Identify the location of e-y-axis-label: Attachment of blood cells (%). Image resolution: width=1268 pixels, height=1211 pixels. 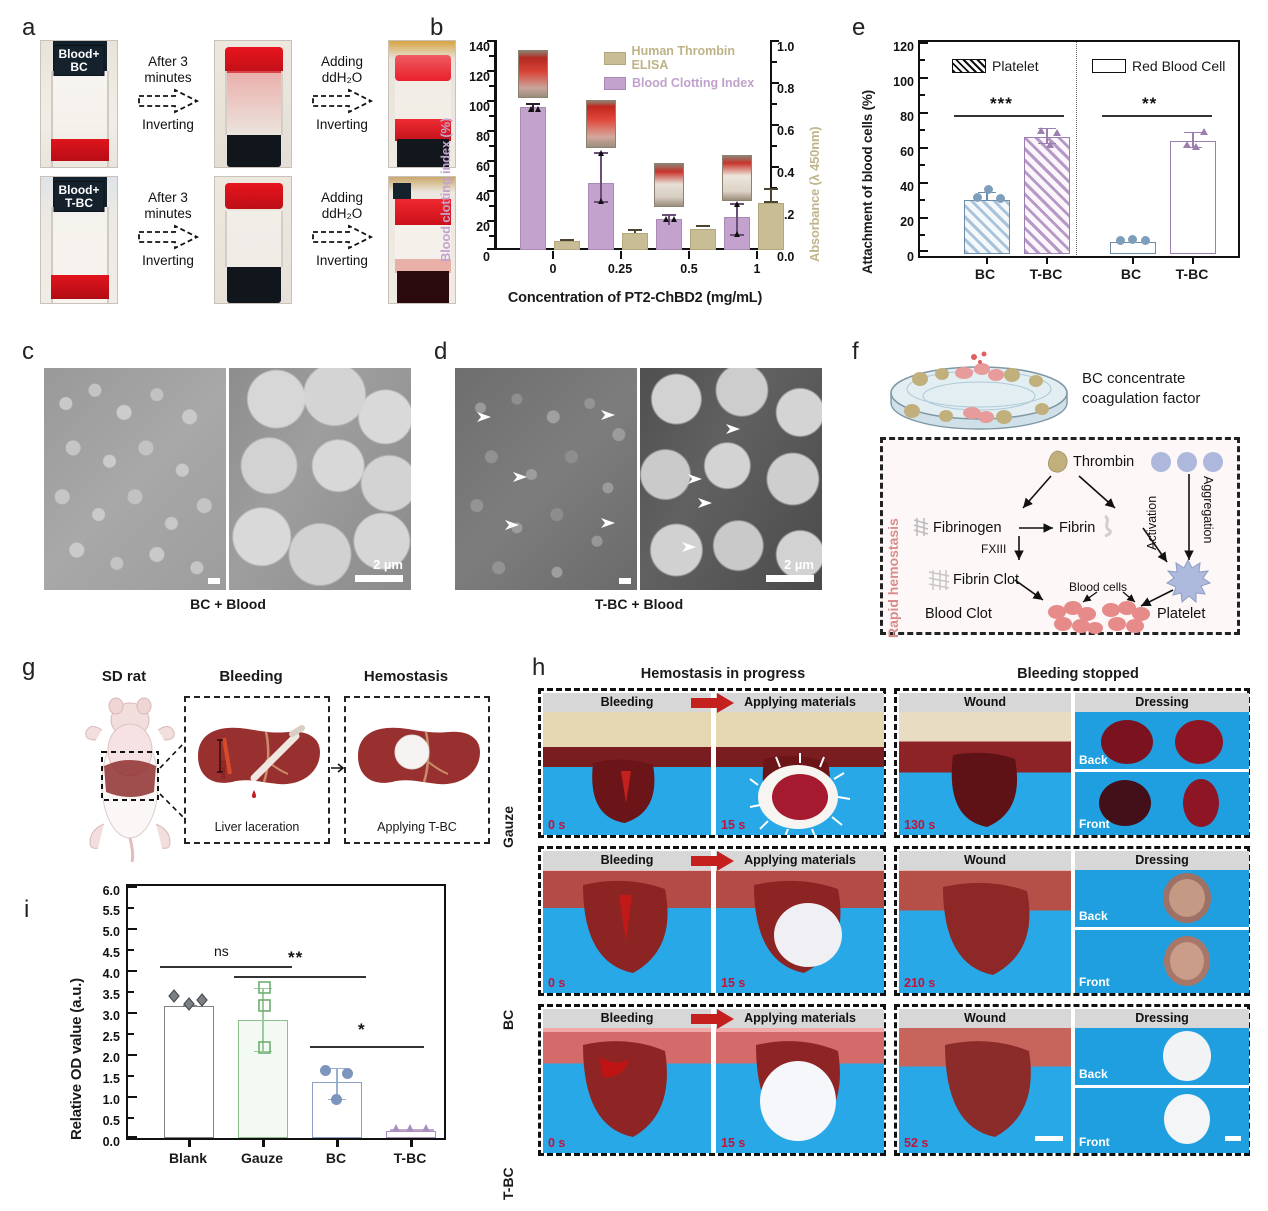
(867, 182).